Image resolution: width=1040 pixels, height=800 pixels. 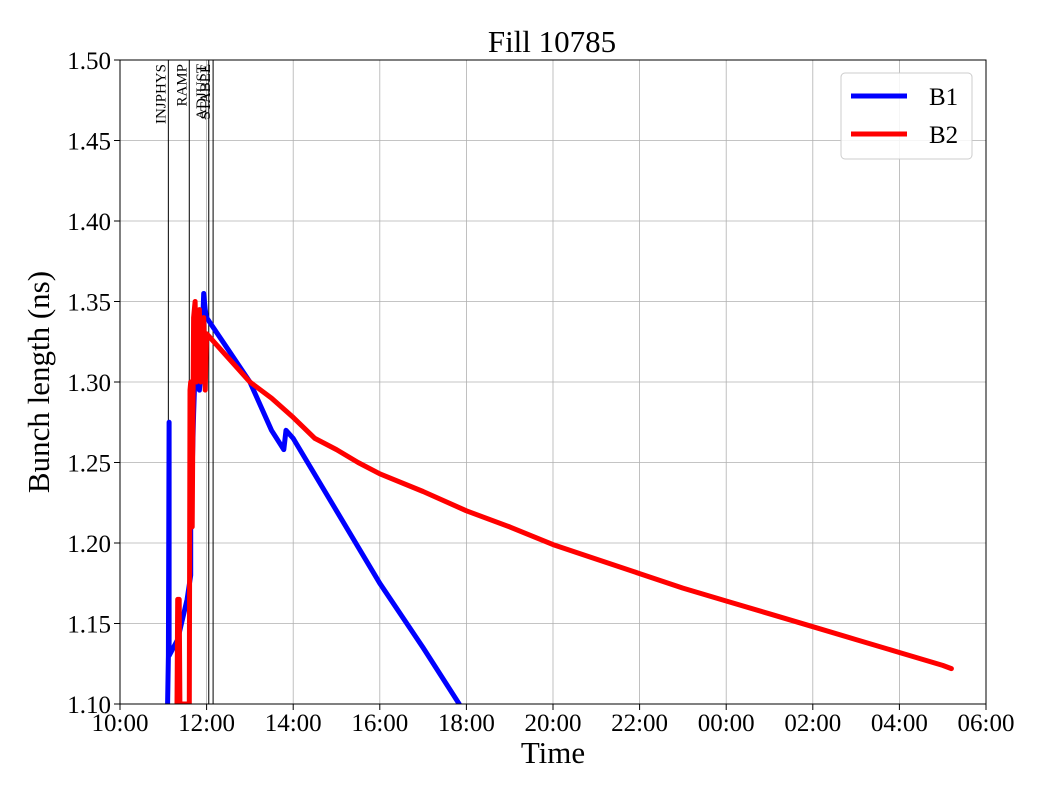 What do you see at coordinates (553, 723) in the screenshot?
I see `x-tick-label: 20:00` at bounding box center [553, 723].